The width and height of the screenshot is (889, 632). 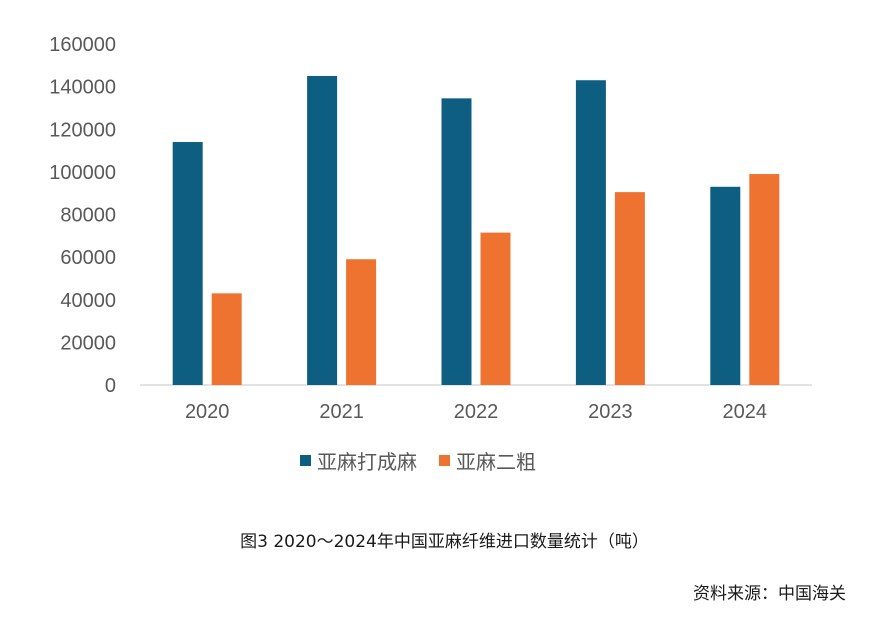 I want to click on x-axis-ticks: 2020 2021 2022 2023 2024, so click(x=476, y=412).